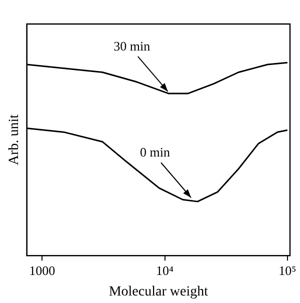 This screenshot has height=303, width=300. Describe the element at coordinates (287, 270) in the screenshot. I see `x-tick-label: 10⁵` at that location.